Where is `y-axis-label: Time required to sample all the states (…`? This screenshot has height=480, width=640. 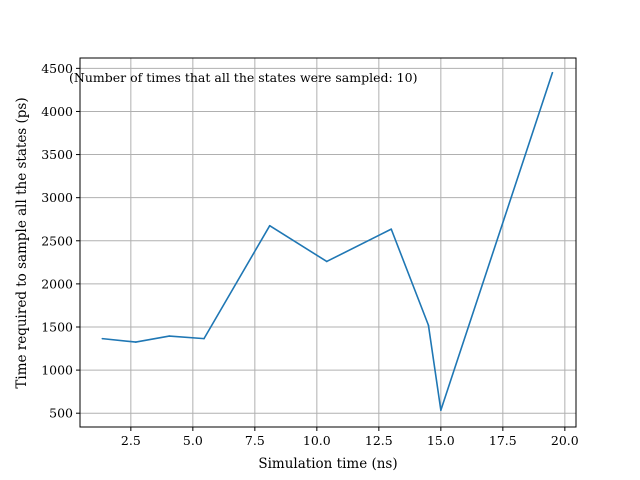
y-axis-label: Time required to sample all the states (… is located at coordinates (22, 242).